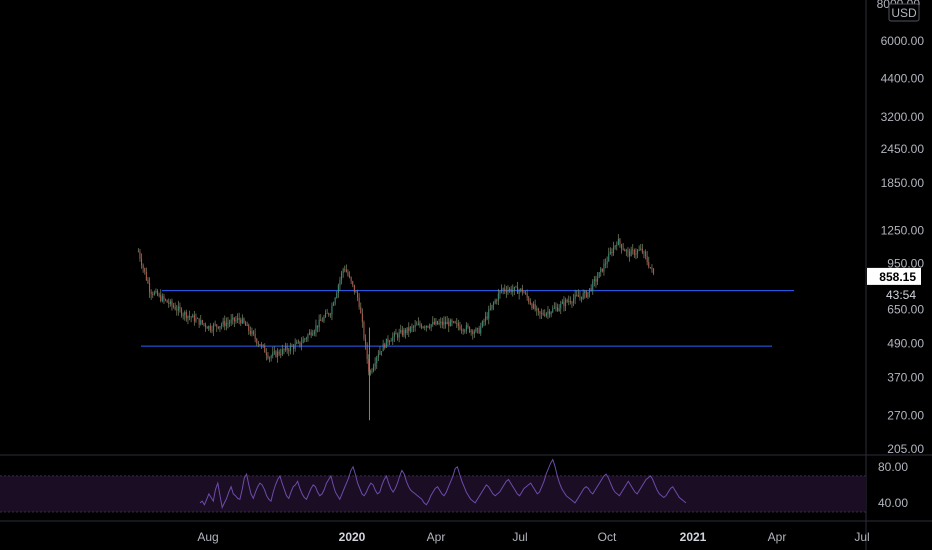  What do you see at coordinates (905, 344) in the screenshot?
I see `price-tick: 490.00` at bounding box center [905, 344].